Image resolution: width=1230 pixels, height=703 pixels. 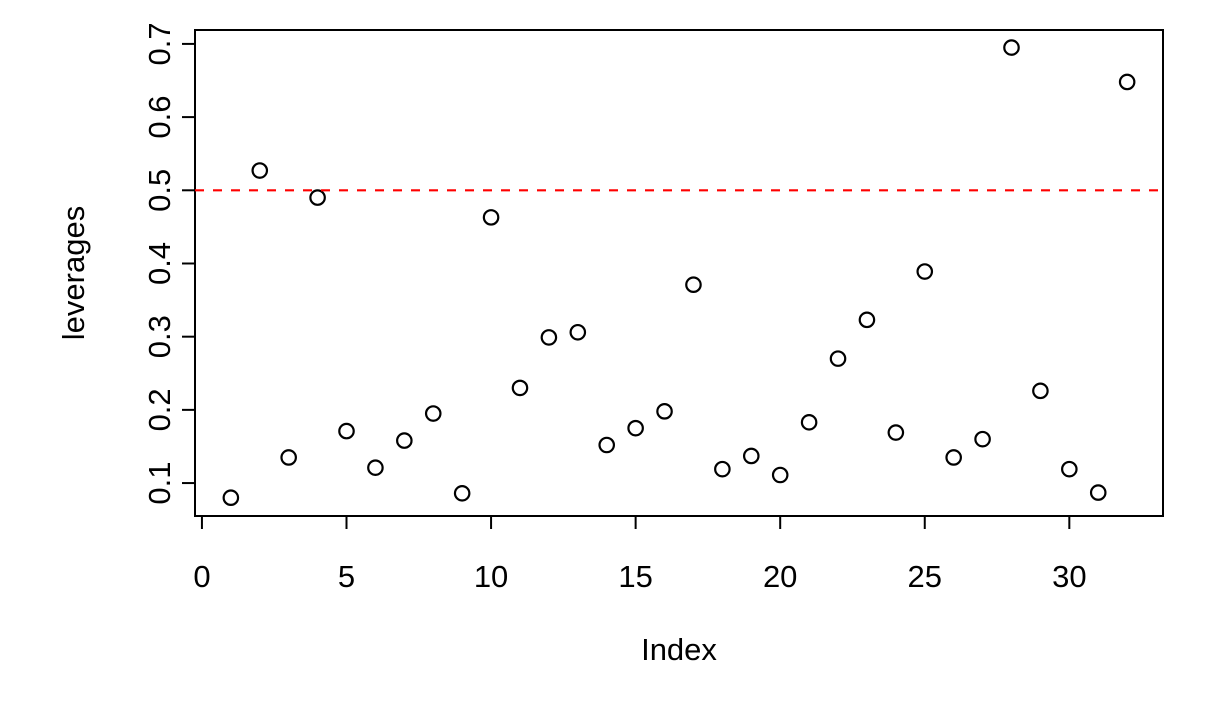 I want to click on y-tick-label: 0.1, so click(x=159, y=483).